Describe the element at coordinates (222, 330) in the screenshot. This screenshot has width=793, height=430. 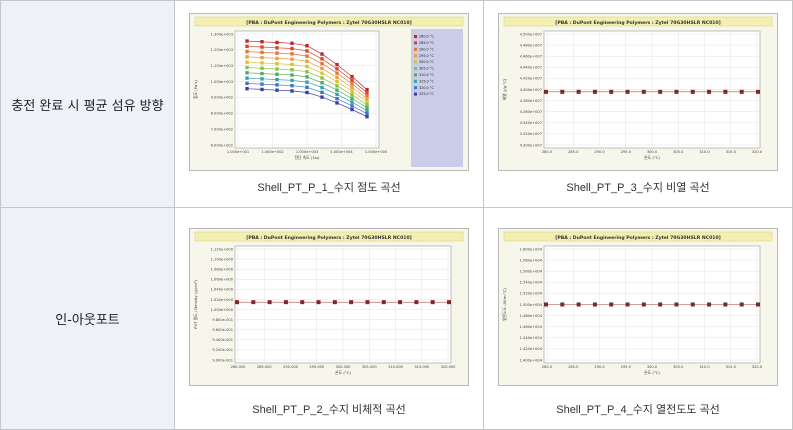
I see `y-tick-label: 9.600e-001` at that location.